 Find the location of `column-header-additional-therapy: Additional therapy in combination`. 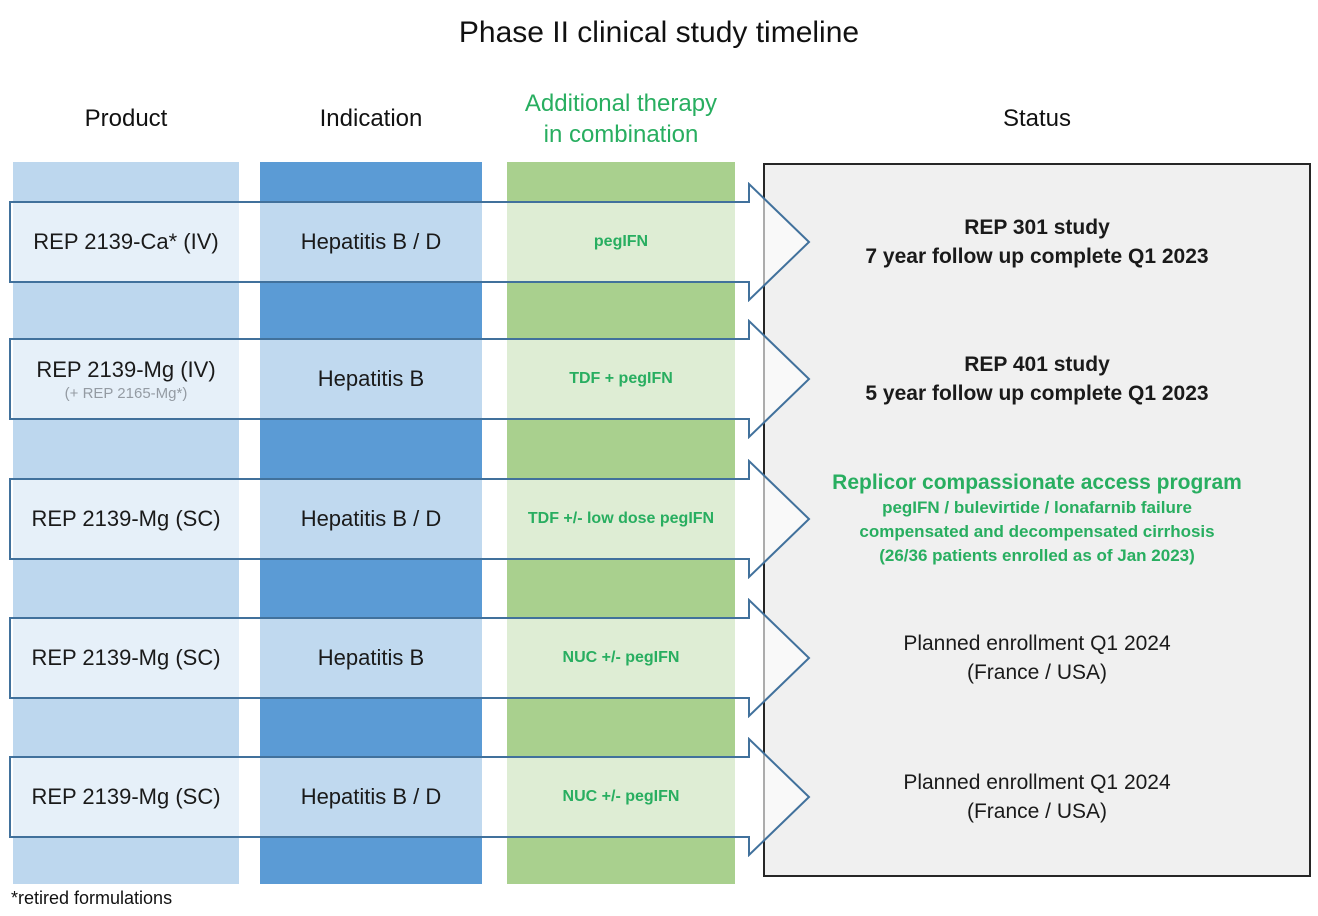

column-header-additional-therapy: Additional therapy in combination is located at coordinates (621, 119).